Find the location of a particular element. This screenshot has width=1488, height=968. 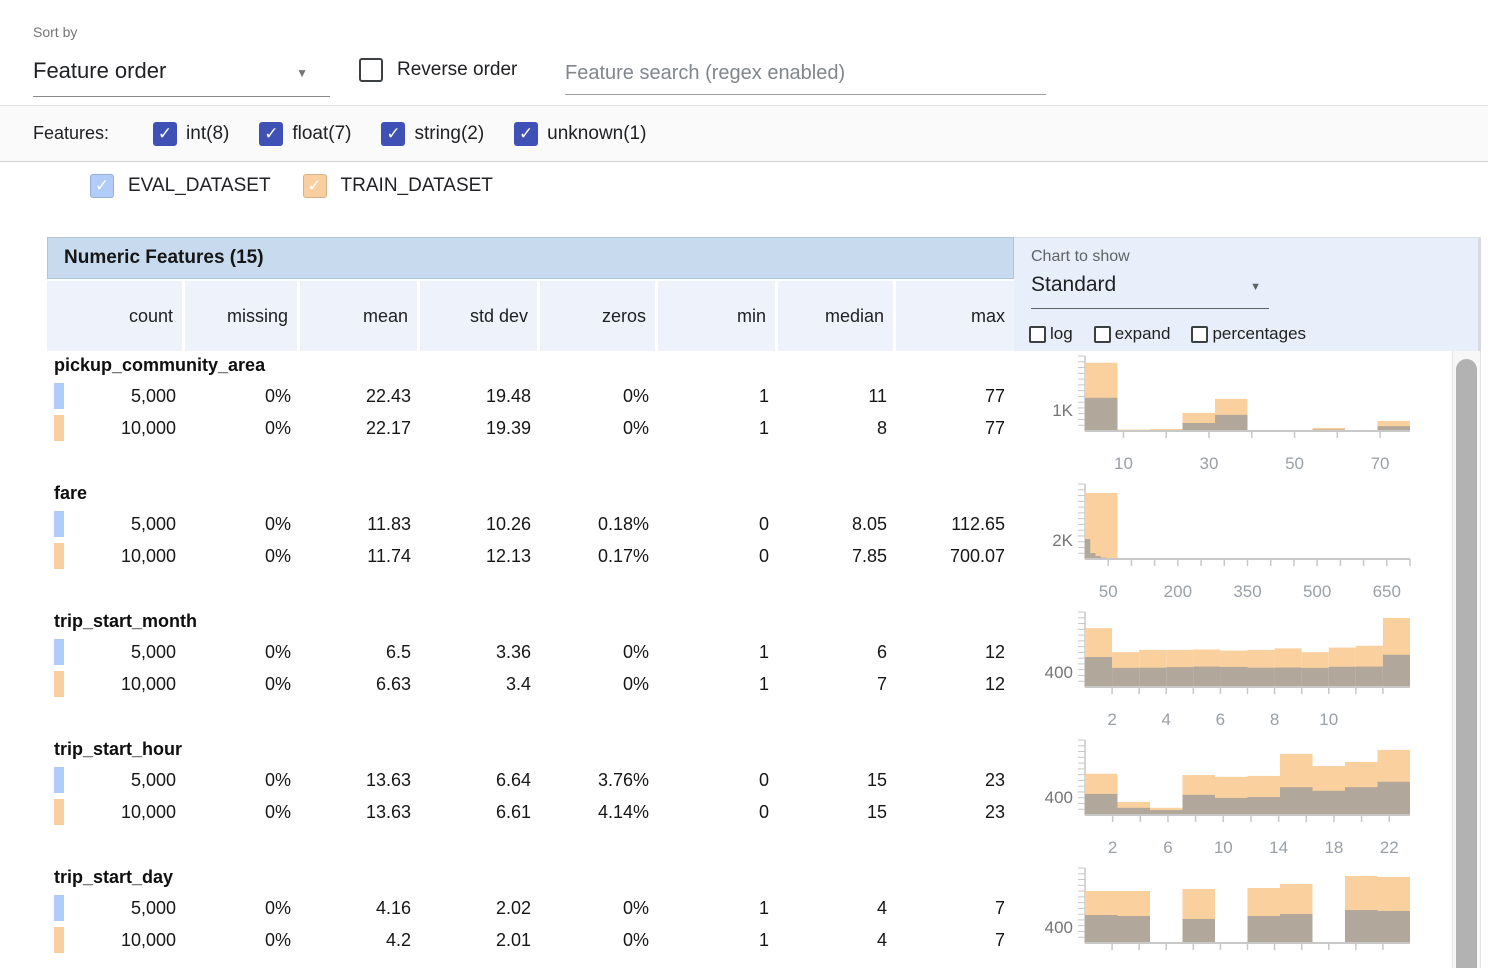

eval-dataset-checkbox is located at coordinates (102, 186).